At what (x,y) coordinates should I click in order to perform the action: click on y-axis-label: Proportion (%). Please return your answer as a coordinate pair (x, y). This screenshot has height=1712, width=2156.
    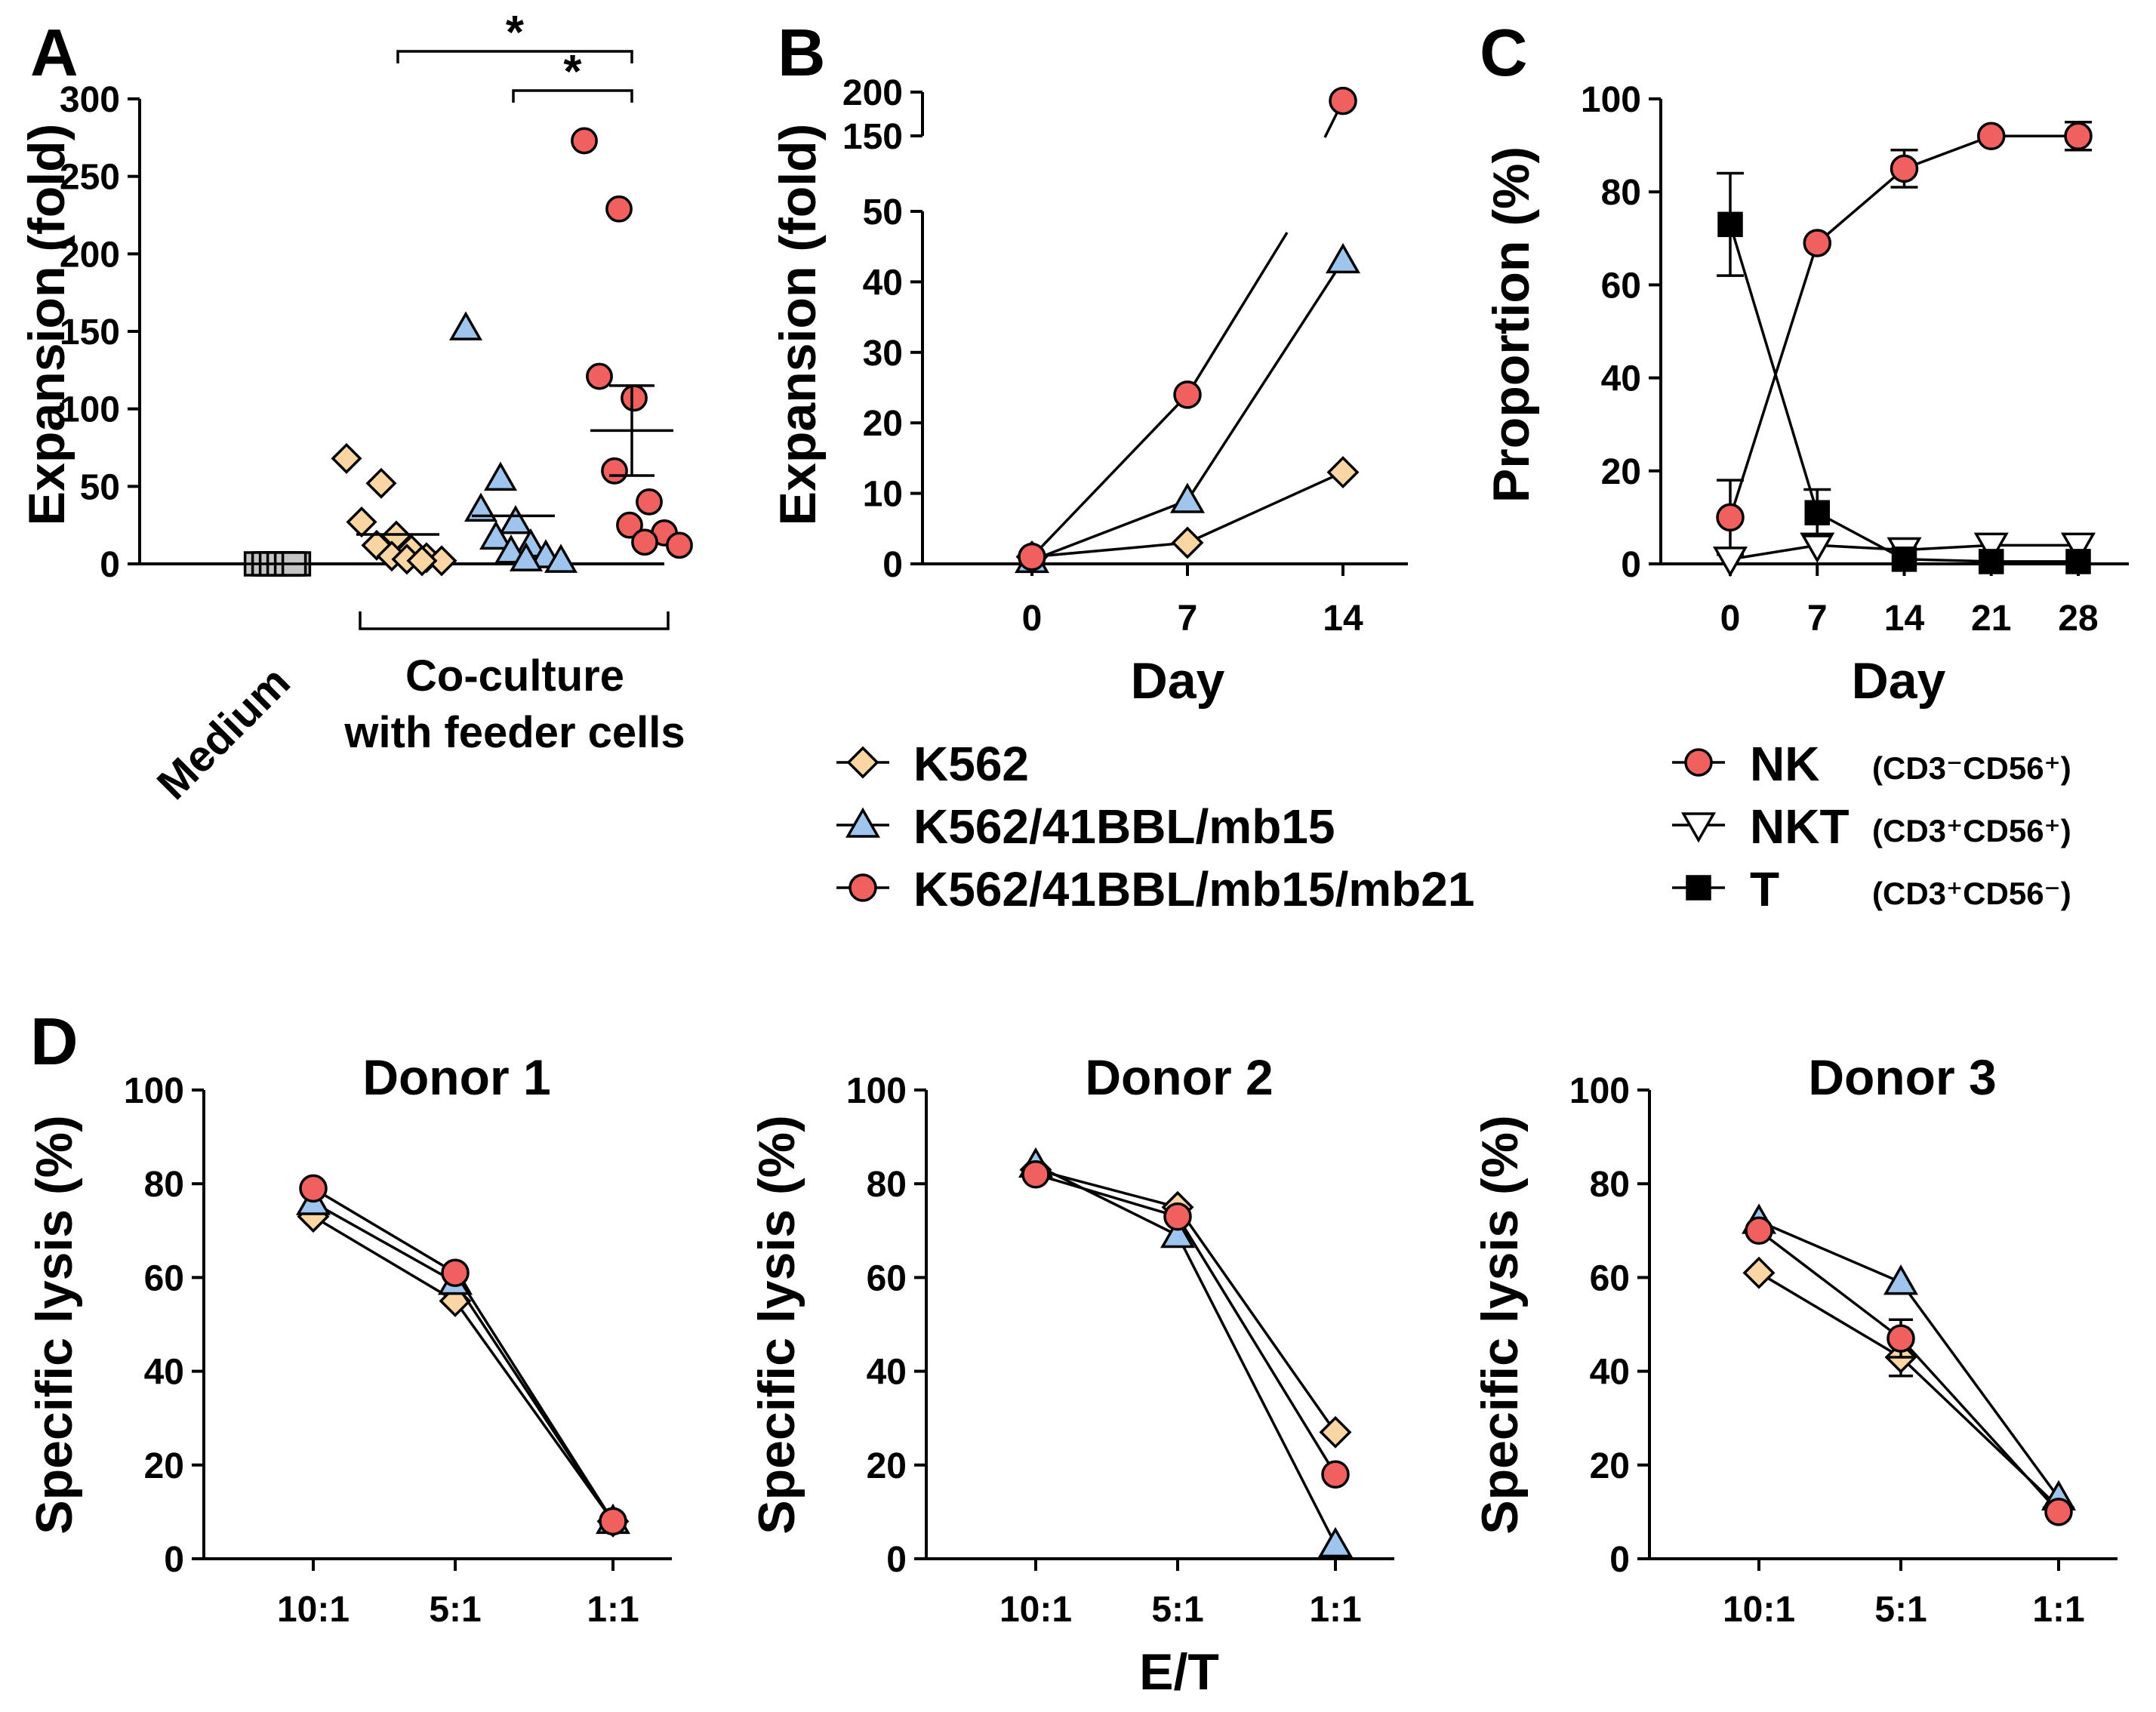
    Looking at the image, I should click on (1511, 324).